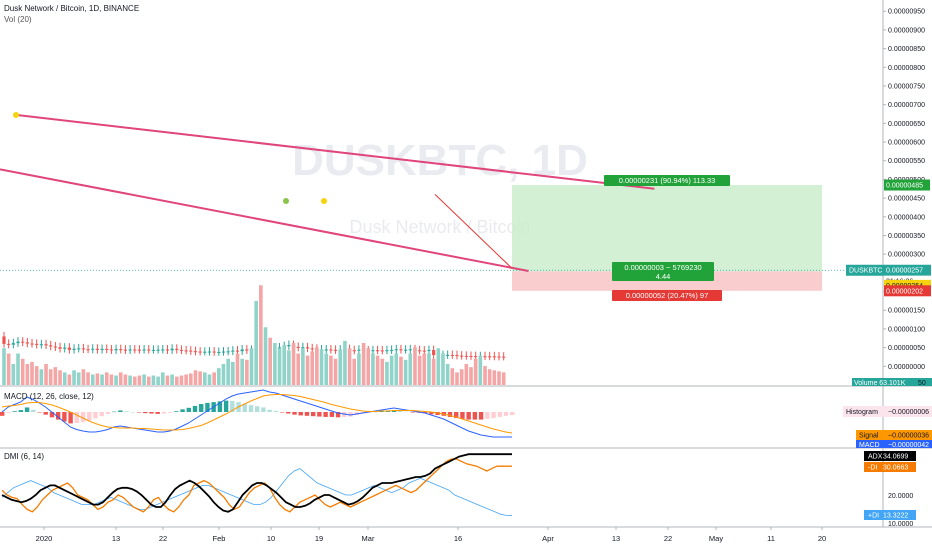 This screenshot has height=550, width=932. Describe the element at coordinates (907, 270) in the screenshot. I see `last-price-badge-bg` at that location.